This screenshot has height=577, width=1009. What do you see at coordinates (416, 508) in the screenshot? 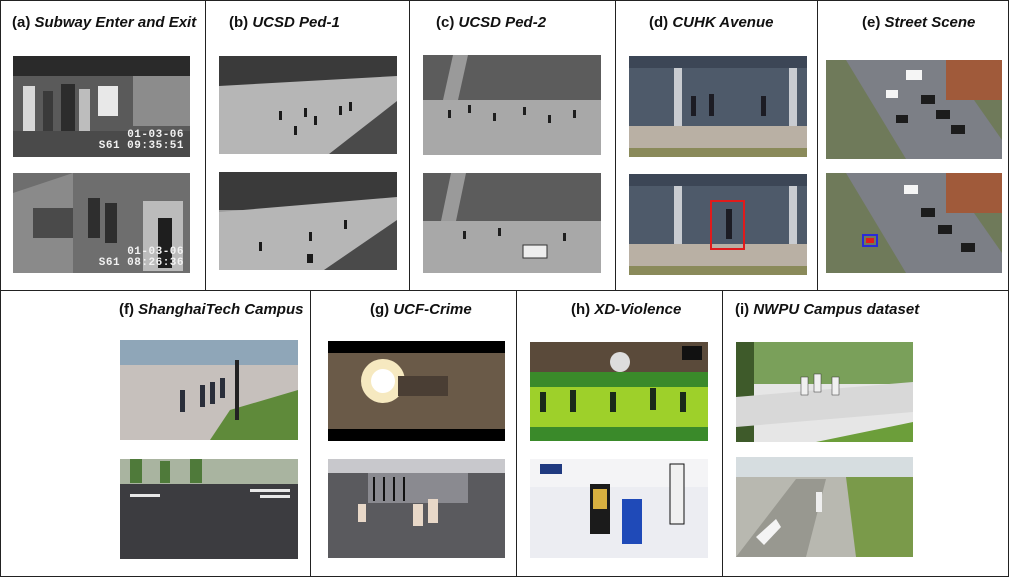
I see `ucf-crime-frame-bottom` at bounding box center [416, 508].